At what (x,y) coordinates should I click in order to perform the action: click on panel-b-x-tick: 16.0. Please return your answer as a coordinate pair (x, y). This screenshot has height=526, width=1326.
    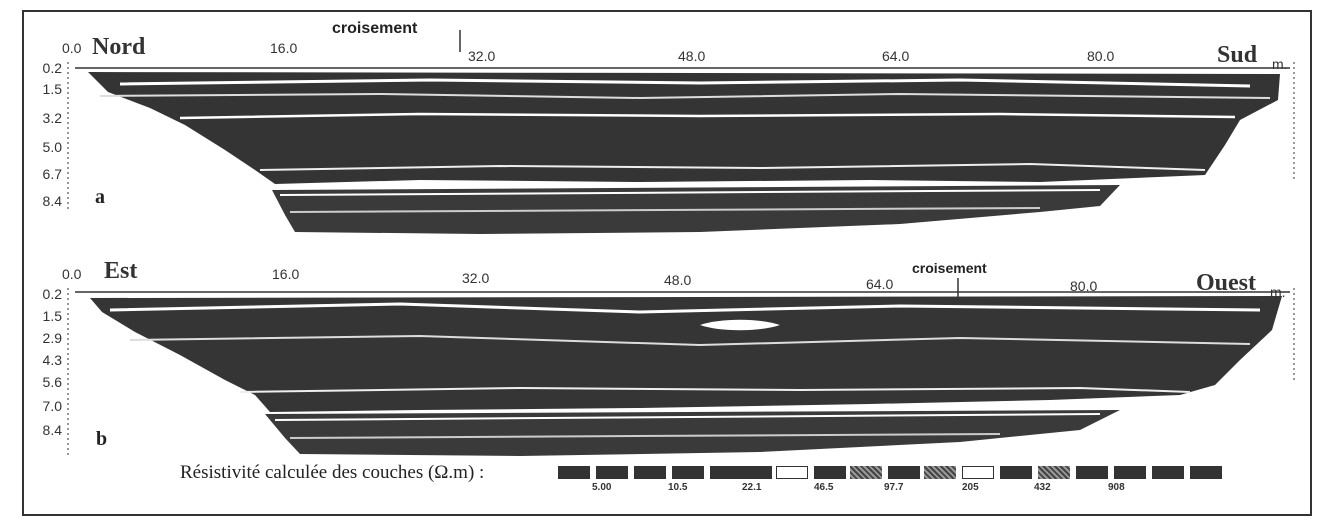
    Looking at the image, I should click on (286, 274).